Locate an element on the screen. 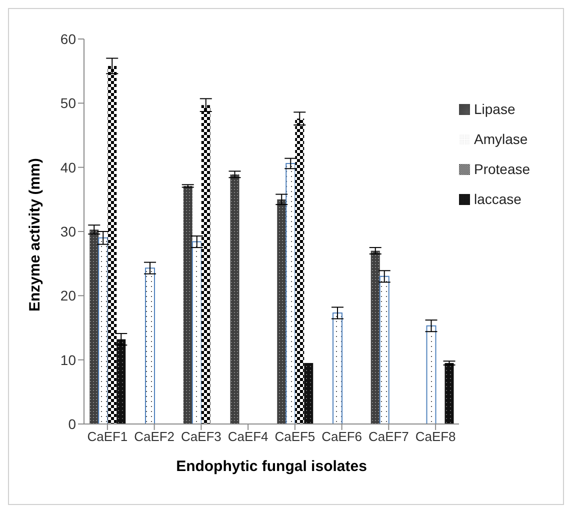  legend-label: Amylase is located at coordinates (501, 139).